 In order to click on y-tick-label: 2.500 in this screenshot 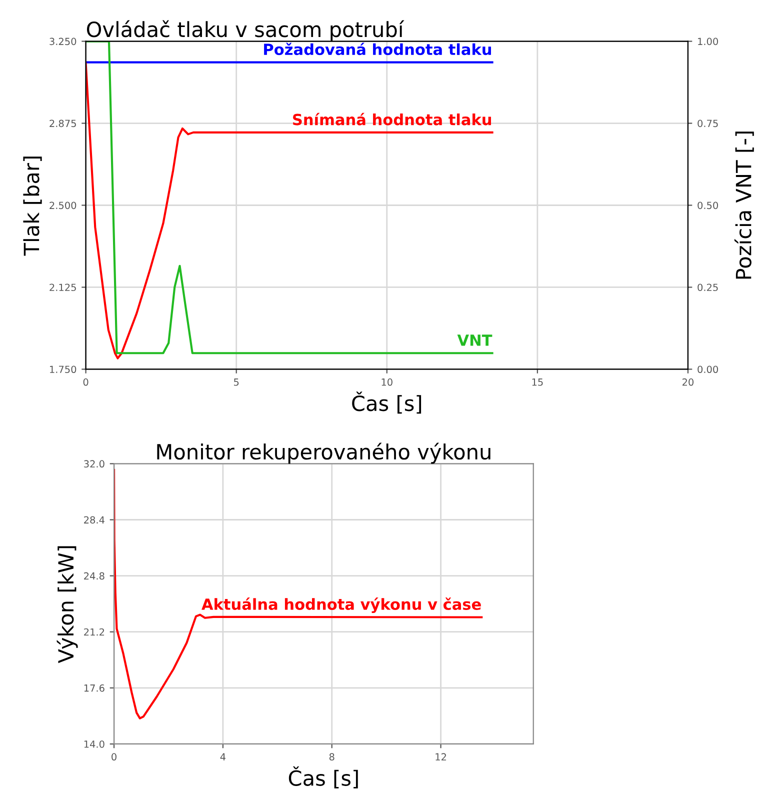, I will do `click(63, 206)`.